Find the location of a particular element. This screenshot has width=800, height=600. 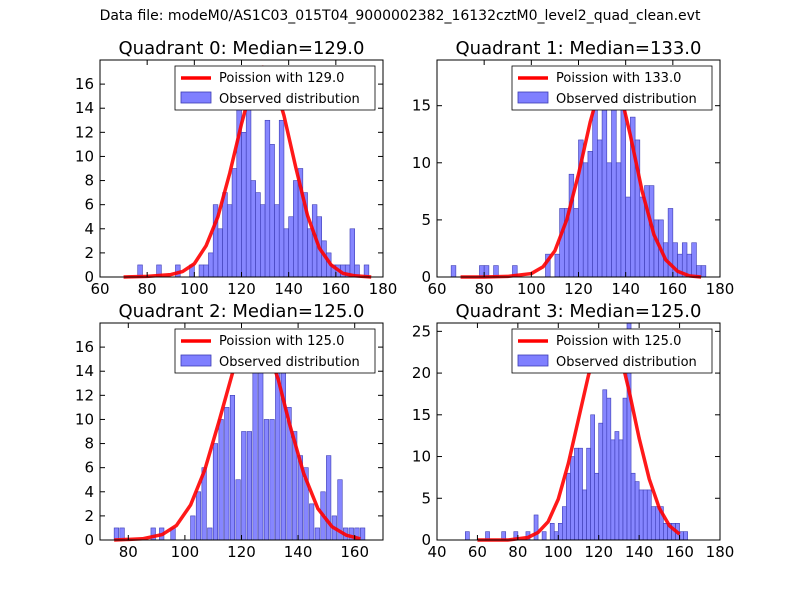

chart-title: Quadrant 0: Median=129.0 is located at coordinates (242, 48).